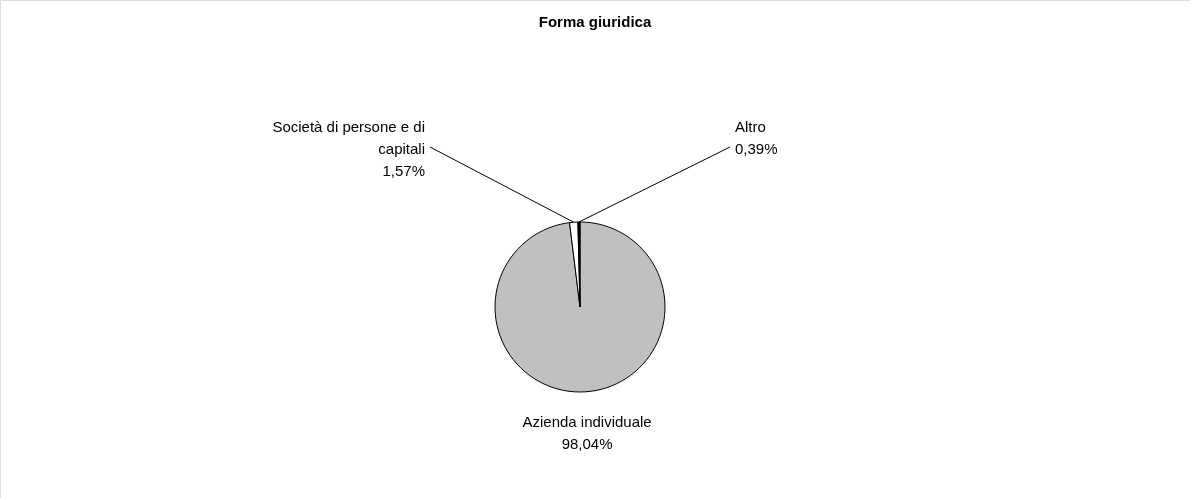 This screenshot has width=1192, height=500. I want to click on slice-label: Società di persone e di capitali, so click(348, 137).